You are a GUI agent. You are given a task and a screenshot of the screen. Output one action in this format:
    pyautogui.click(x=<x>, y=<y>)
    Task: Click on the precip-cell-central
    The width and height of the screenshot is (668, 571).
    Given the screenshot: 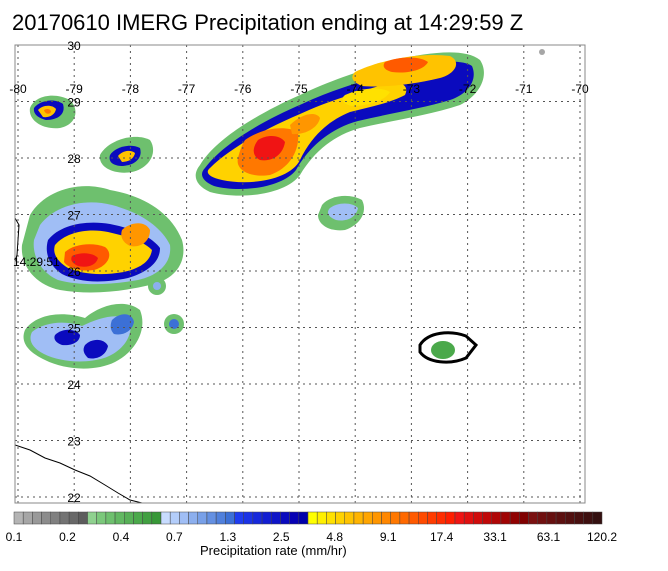 What is the action you would take?
    pyautogui.click(x=341, y=213)
    